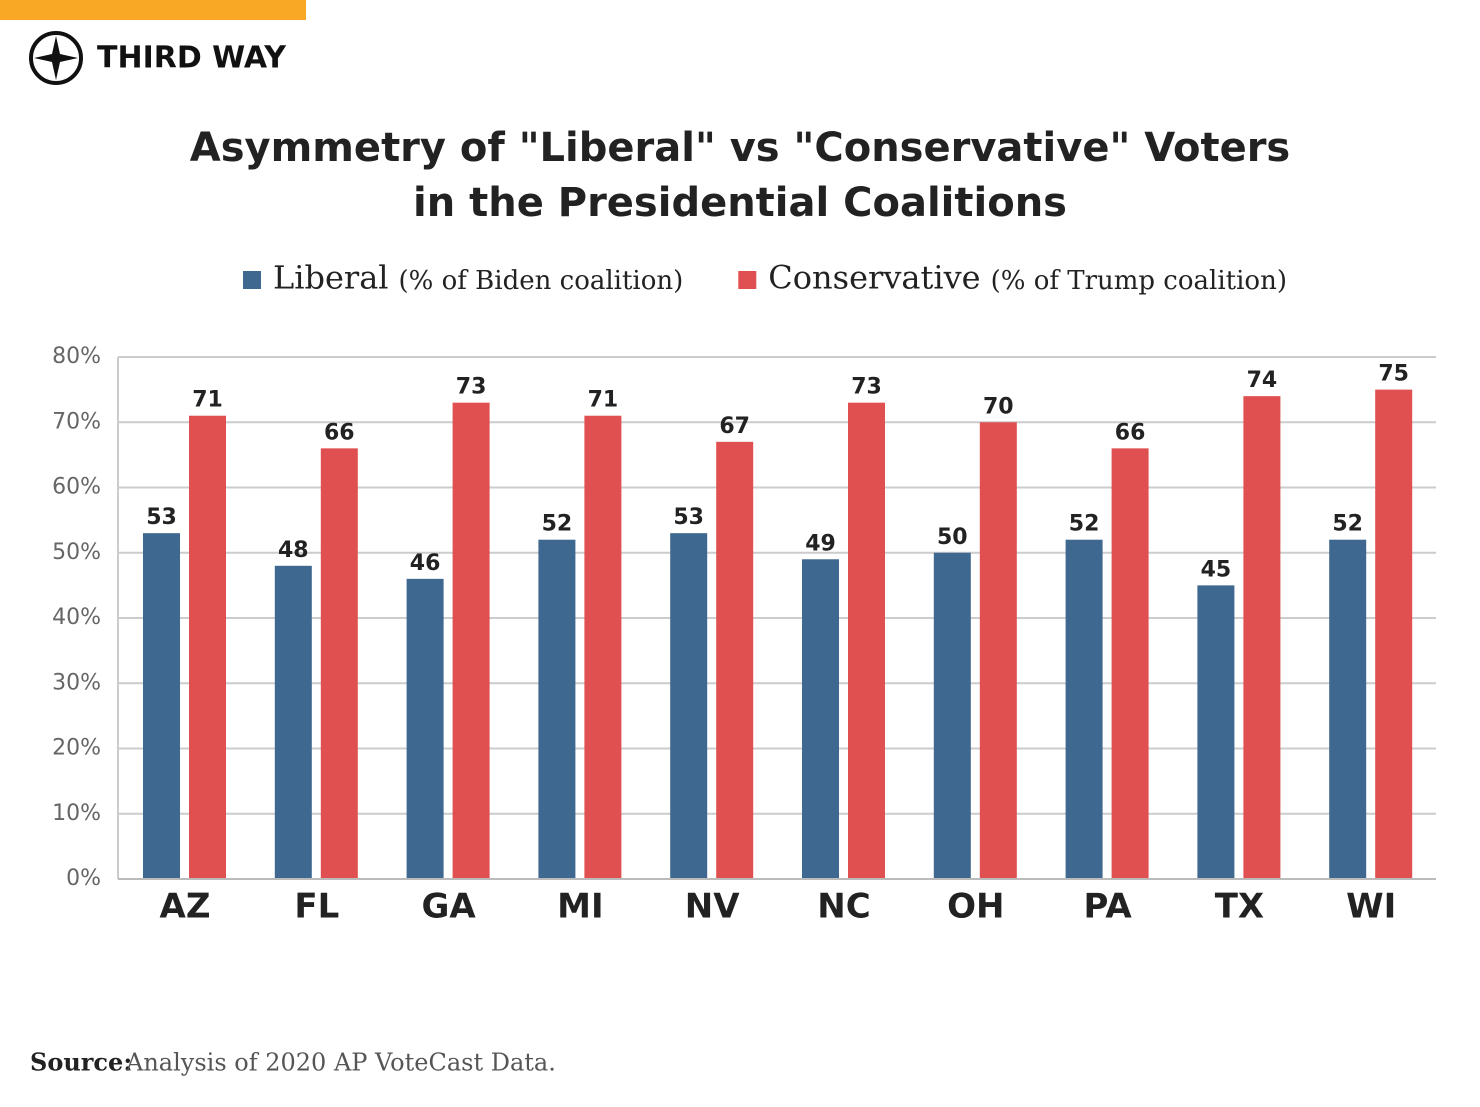 The height and width of the screenshot is (1107, 1480). Describe the element at coordinates (820, 543) in the screenshot. I see `value-label: 49` at that location.